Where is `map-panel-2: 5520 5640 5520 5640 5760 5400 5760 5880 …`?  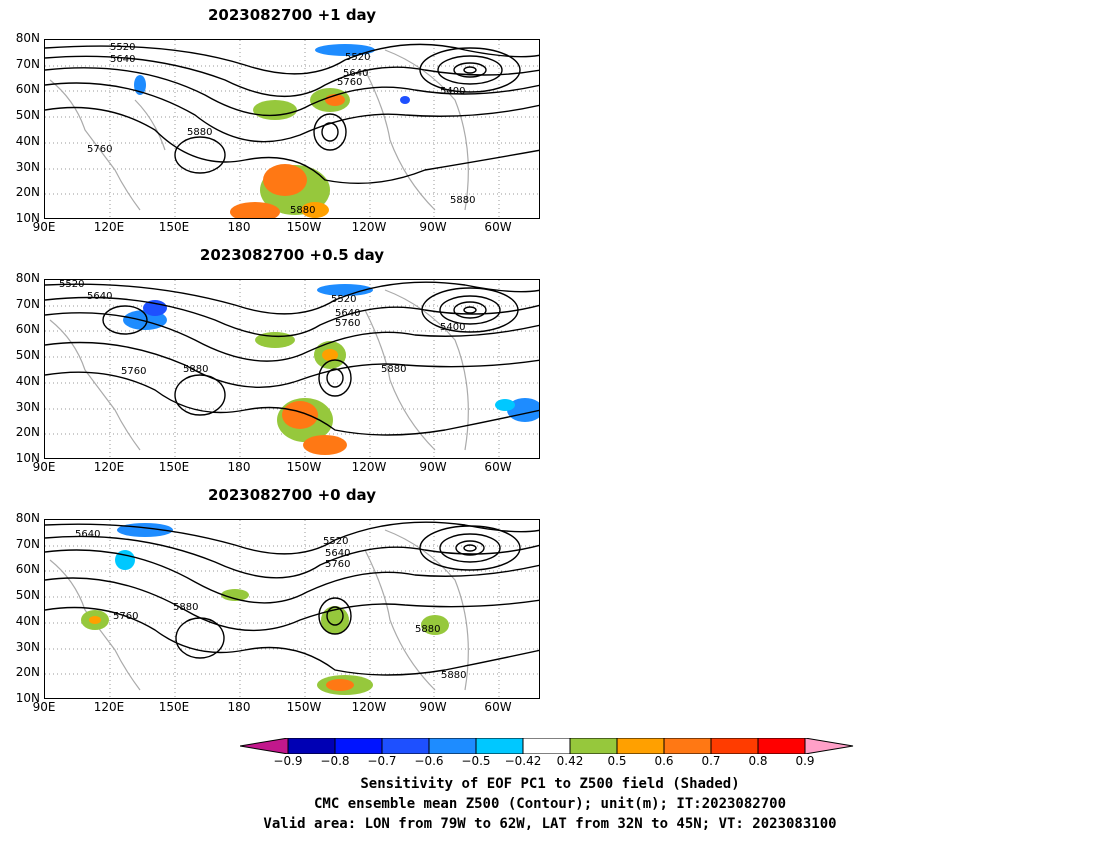
map-panel-2: 5520 5640 5520 5640 5760 5400 5760 5880 … is located at coordinates (292, 369).